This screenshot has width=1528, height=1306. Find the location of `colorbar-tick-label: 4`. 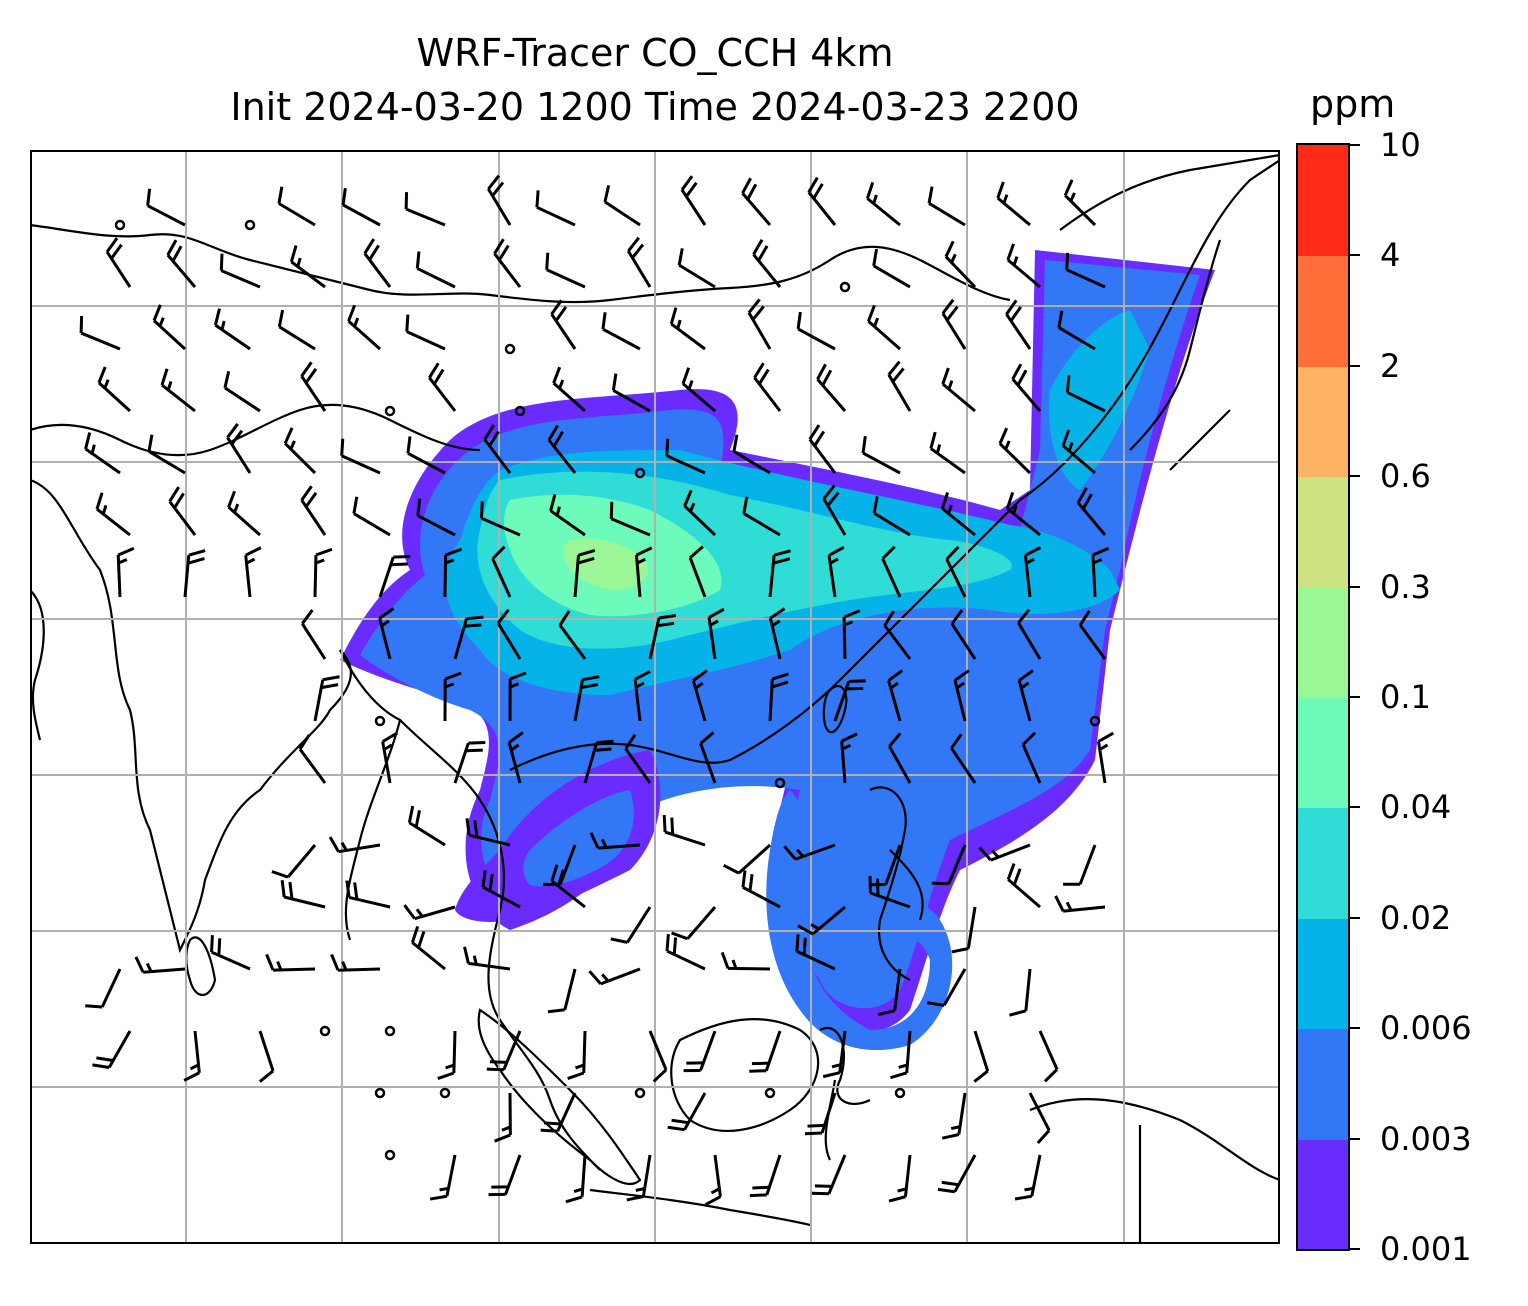

colorbar-tick-label: 4 is located at coordinates (1390, 255).